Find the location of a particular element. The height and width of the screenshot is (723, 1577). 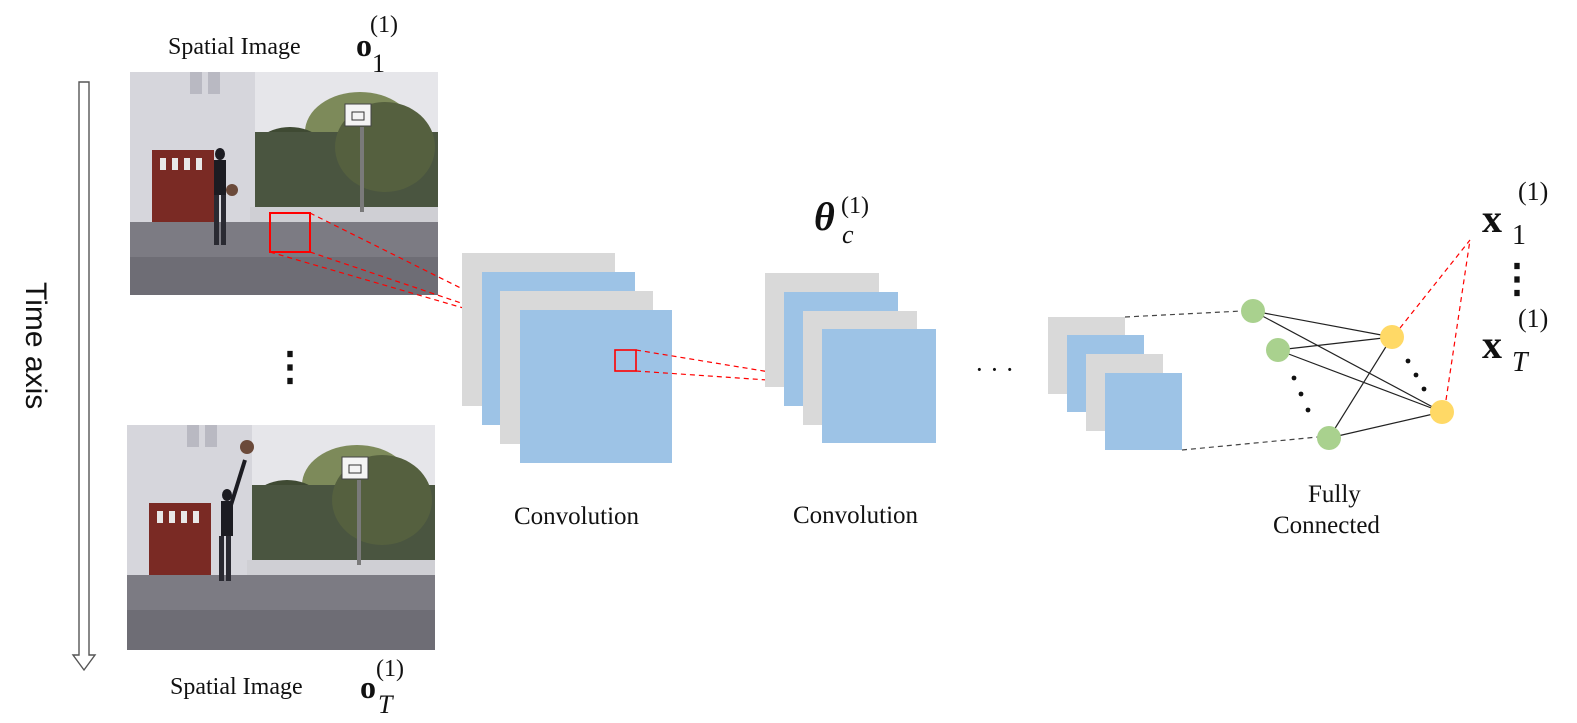

bottom-frame-symbol: o T (1) is located at coordinates (382, 687).